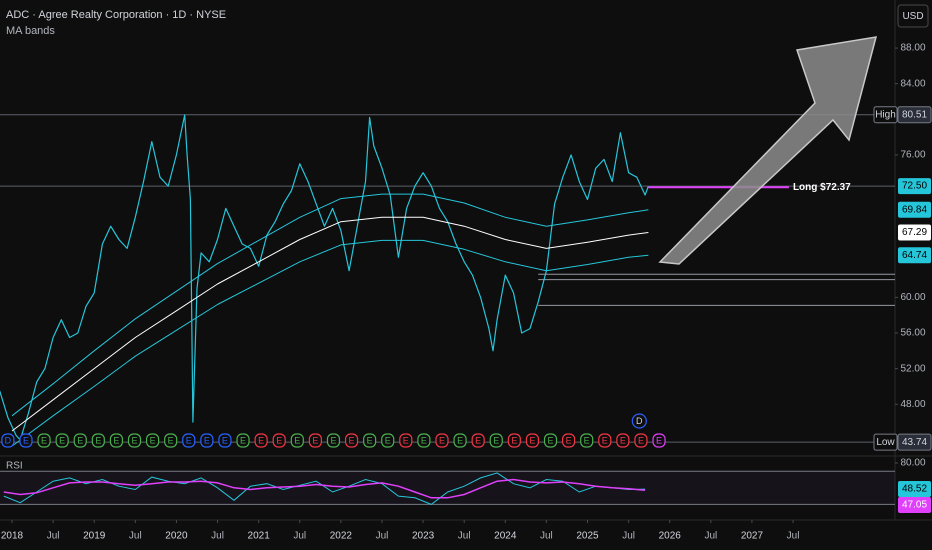  Describe the element at coordinates (30, 31) in the screenshot. I see `indicator-name: MA bands` at that location.